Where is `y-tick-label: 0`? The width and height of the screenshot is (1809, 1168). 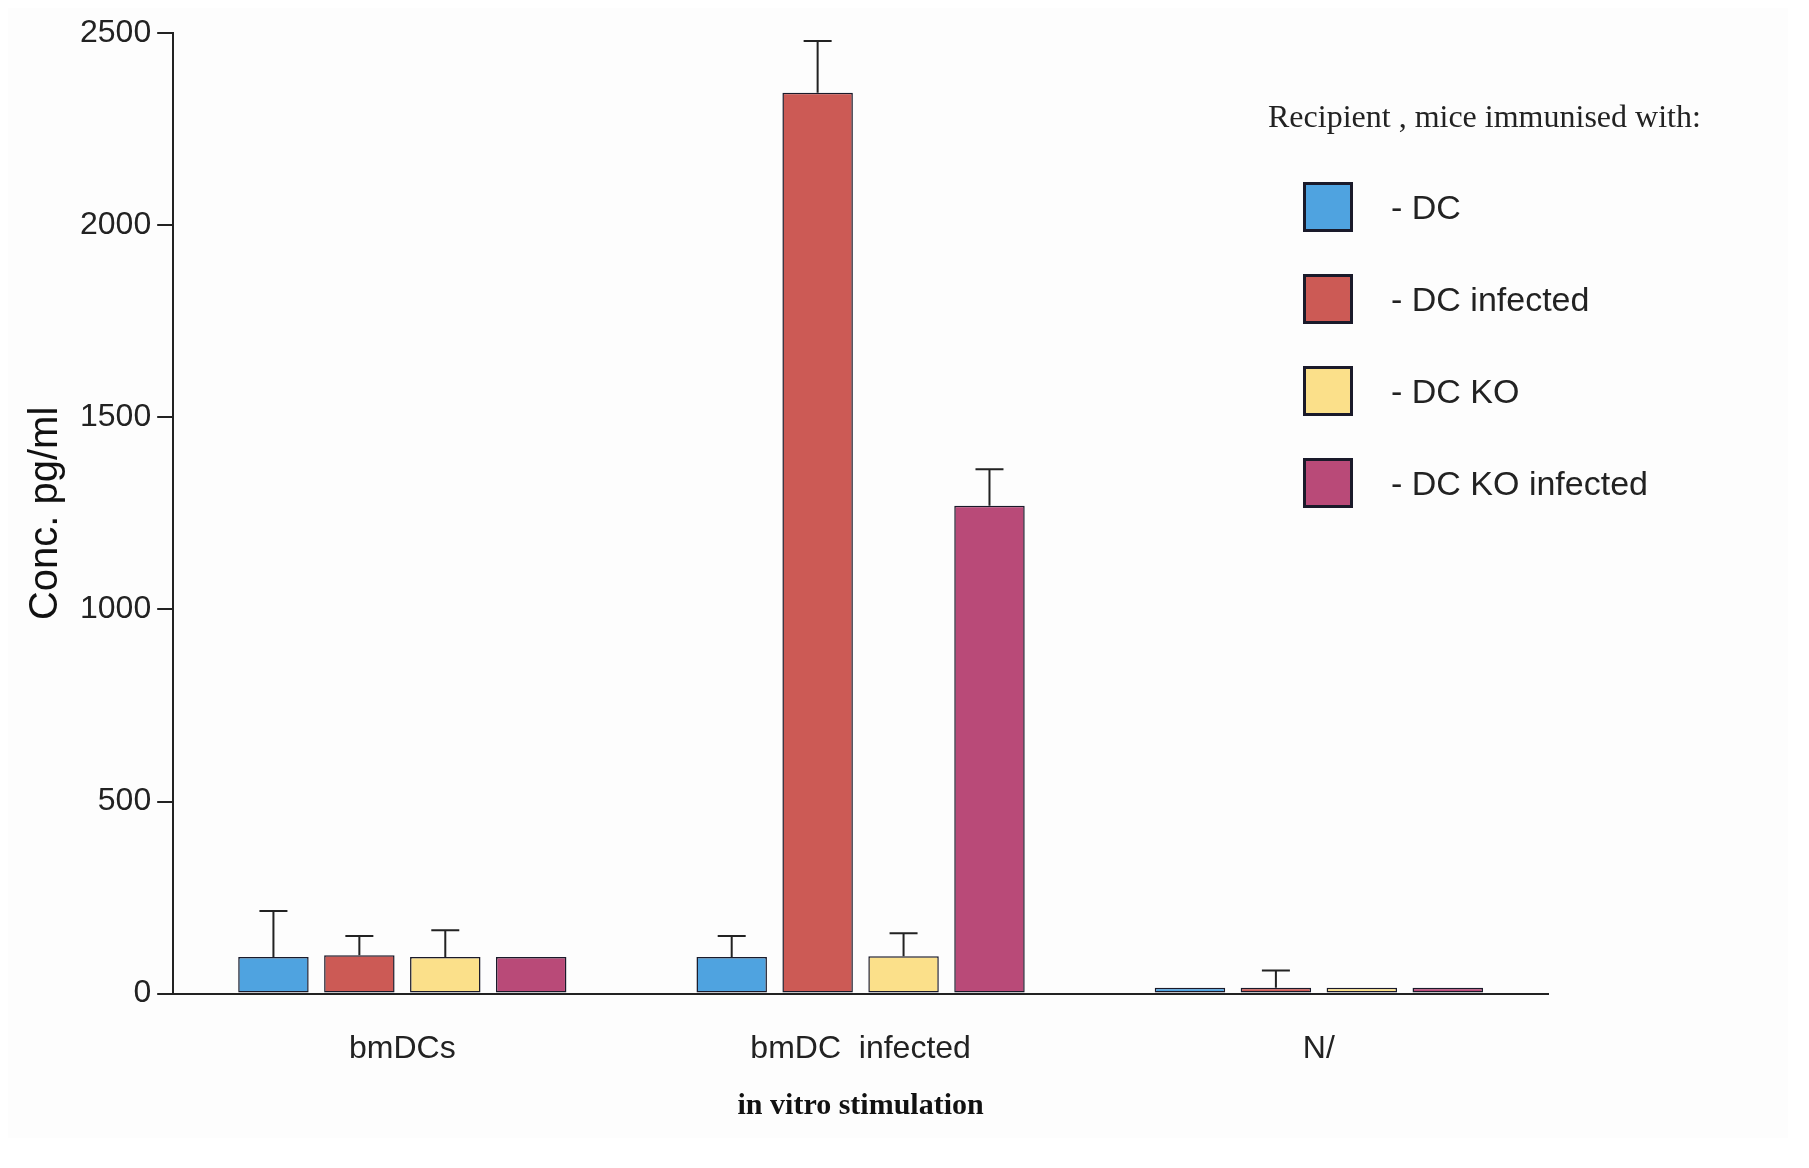
y-tick-label: 0 is located at coordinates (142, 991).